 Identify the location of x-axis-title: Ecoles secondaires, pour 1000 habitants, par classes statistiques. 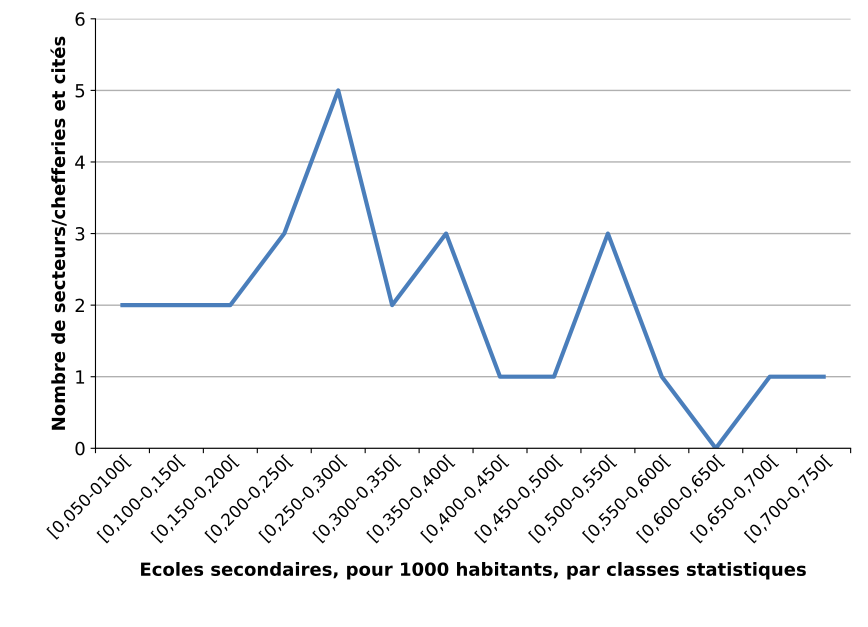
(473, 571).